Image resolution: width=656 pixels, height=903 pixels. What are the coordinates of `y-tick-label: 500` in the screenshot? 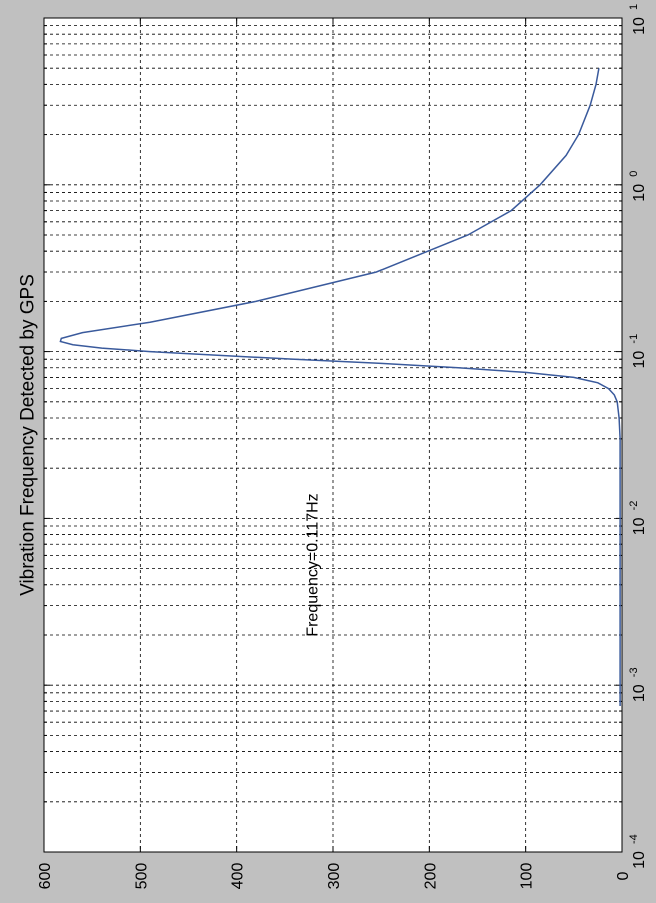 It's located at (141, 876).